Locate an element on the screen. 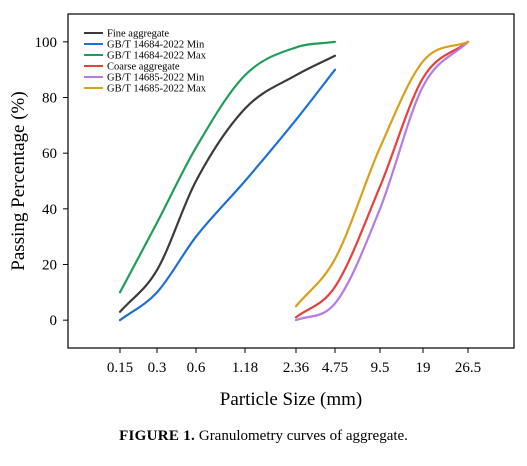 The width and height of the screenshot is (527, 466). caption-prefix: FIGURE 1. is located at coordinates (157, 436).